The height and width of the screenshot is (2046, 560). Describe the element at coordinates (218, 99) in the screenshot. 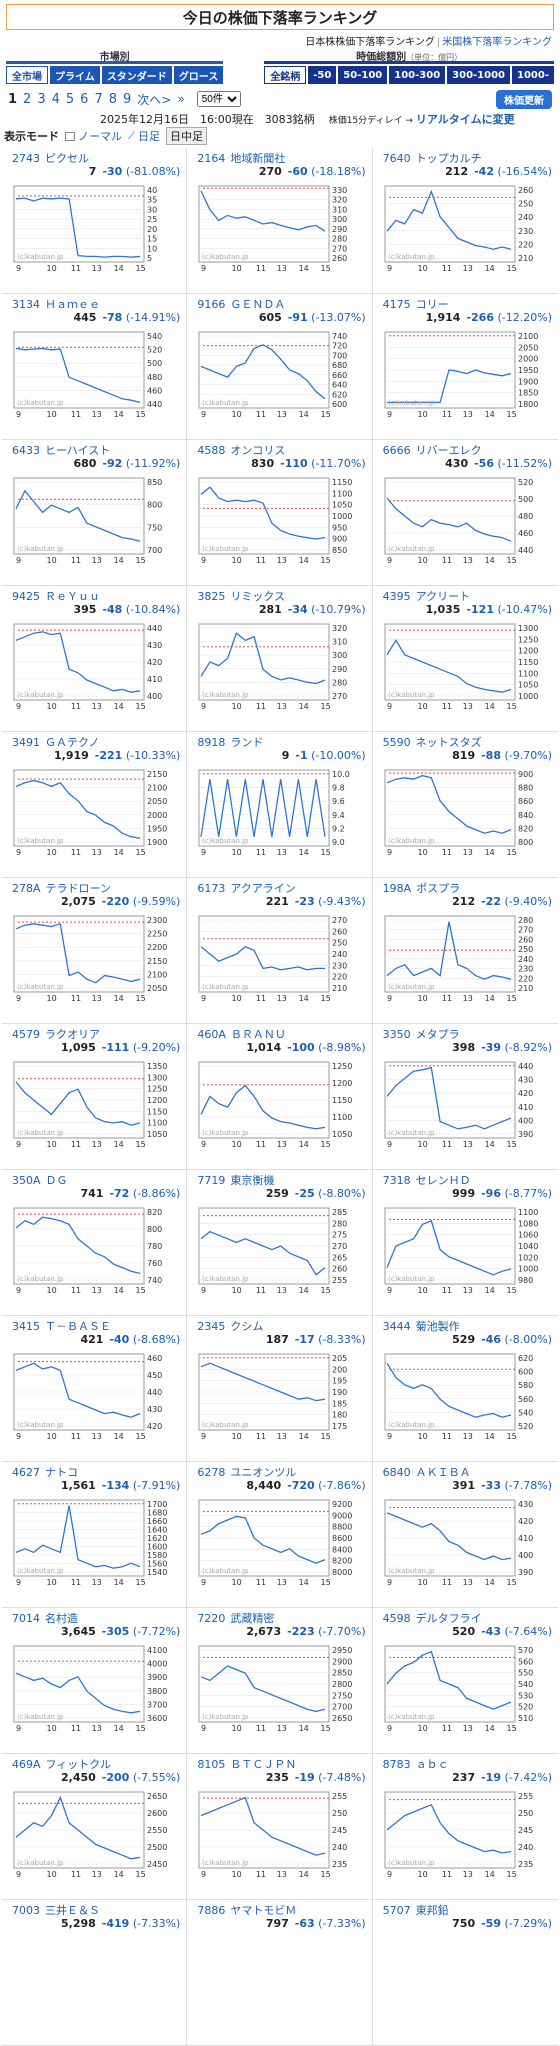

I see `per-page-select: 50件` at that location.